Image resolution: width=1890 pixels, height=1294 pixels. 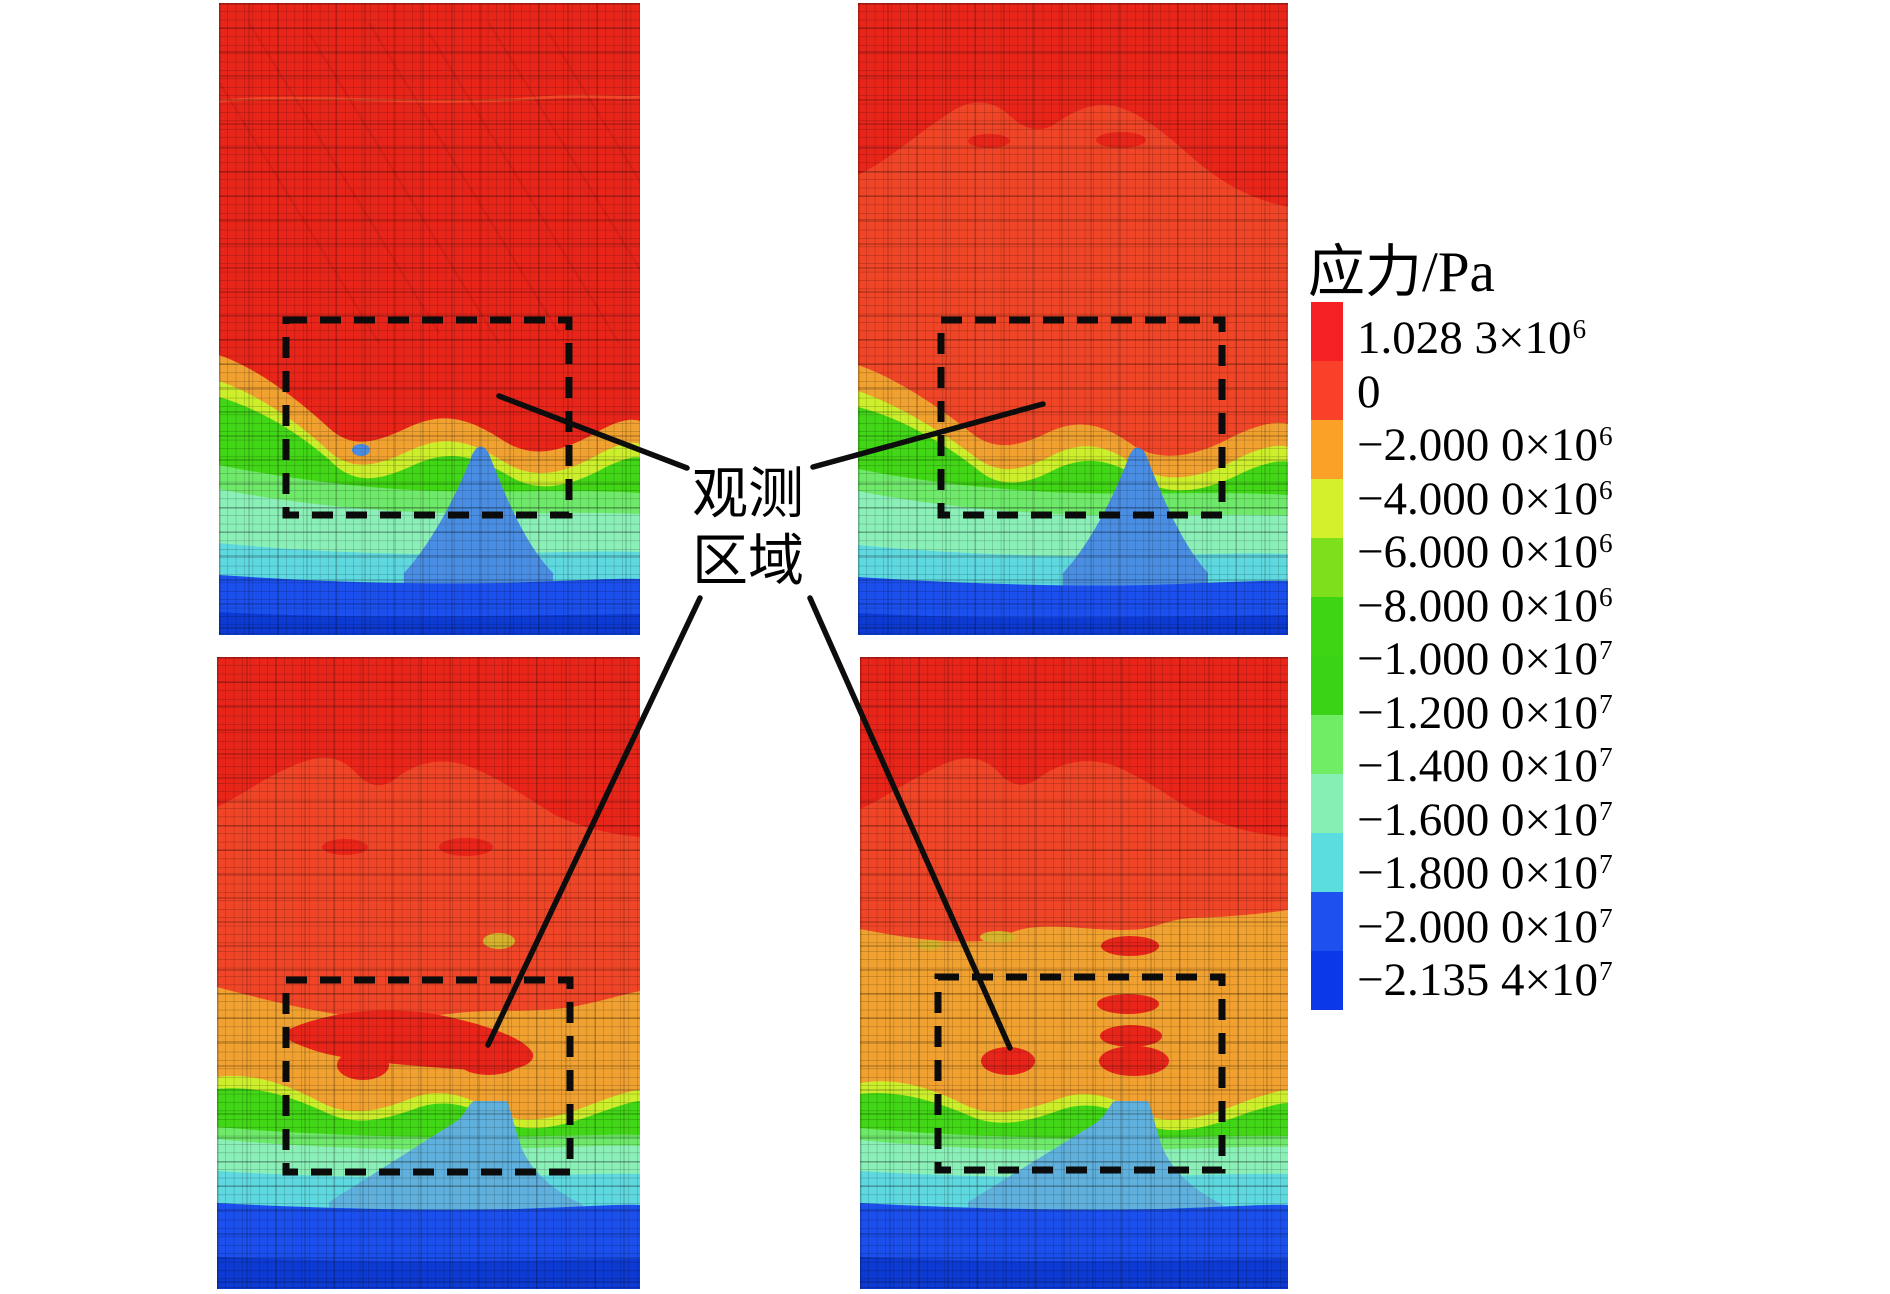 What do you see at coordinates (748, 562) in the screenshot?
I see `observation-area-label-line2: 区域` at bounding box center [748, 562].